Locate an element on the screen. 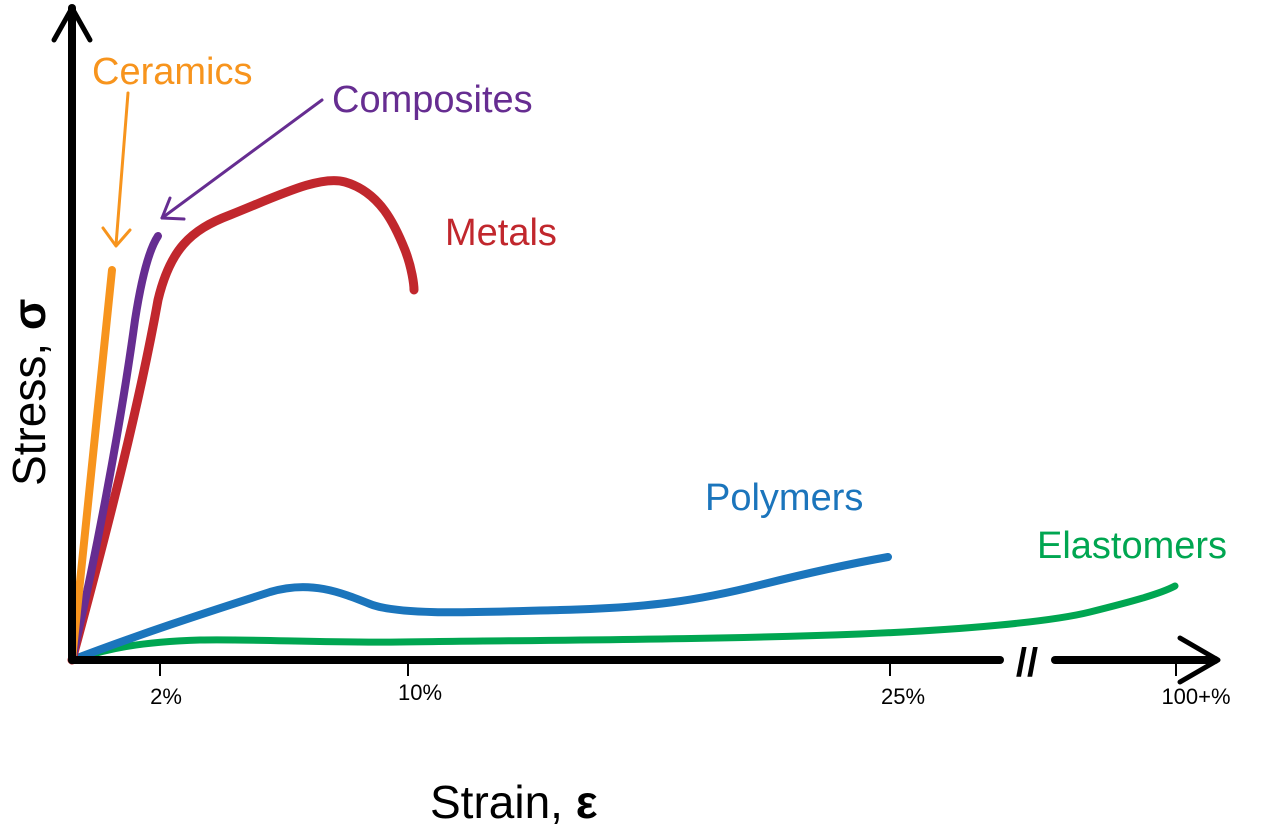  x-tick-label: 2% is located at coordinates (166, 696).